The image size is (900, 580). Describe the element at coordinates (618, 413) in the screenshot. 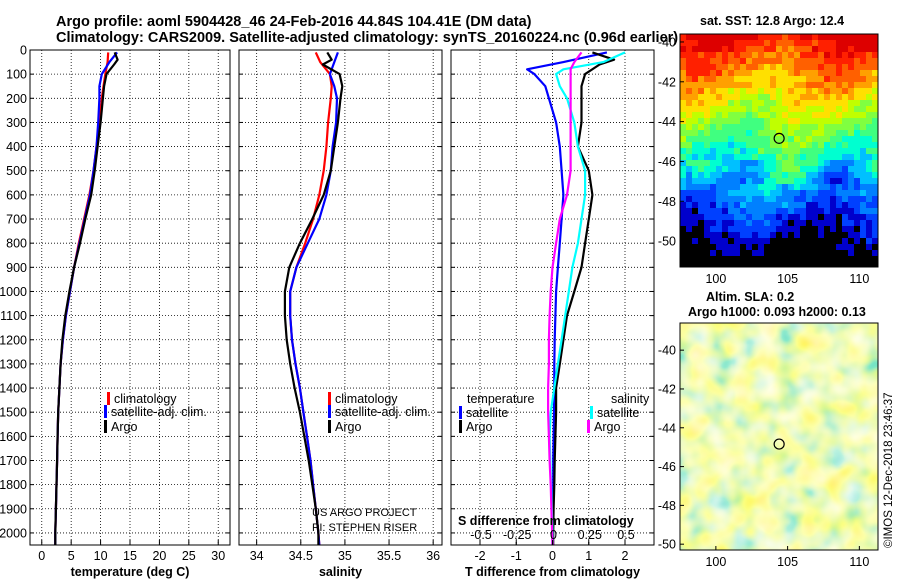

I see `legend-label-s-satellite: satellite` at that location.